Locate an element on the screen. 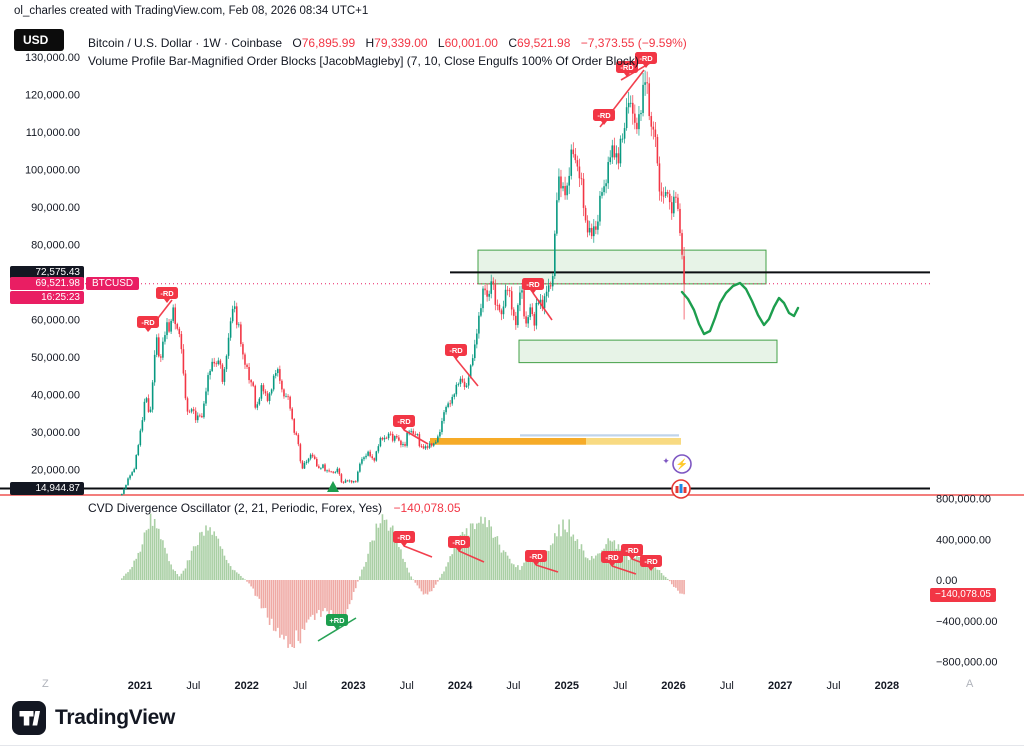 This screenshot has width=1024, height=751. divergence-line is located at coordinates (467, 372).